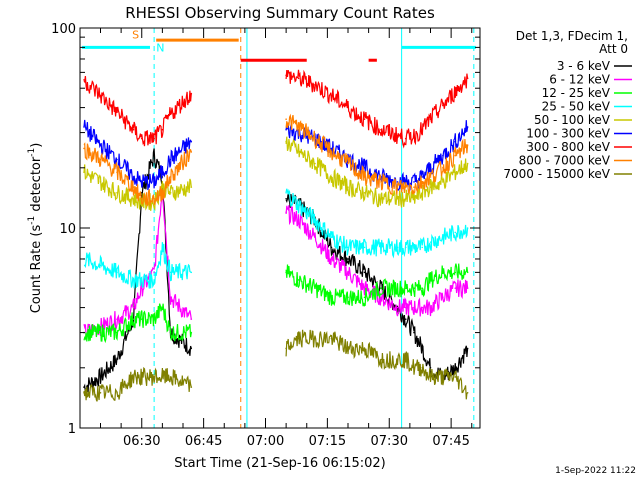 The width and height of the screenshot is (640, 480). Describe the element at coordinates (556, 174) in the screenshot. I see `legend-entry-label: 7000 - 15000 keV` at that location.